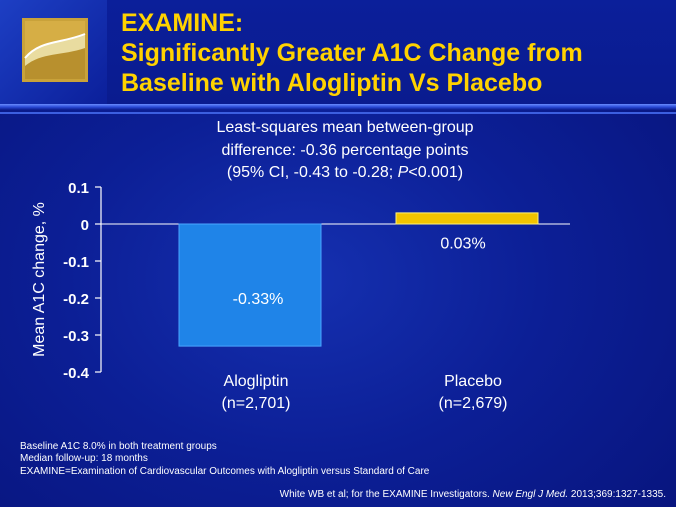  I want to click on placebo-bar, so click(467, 218).